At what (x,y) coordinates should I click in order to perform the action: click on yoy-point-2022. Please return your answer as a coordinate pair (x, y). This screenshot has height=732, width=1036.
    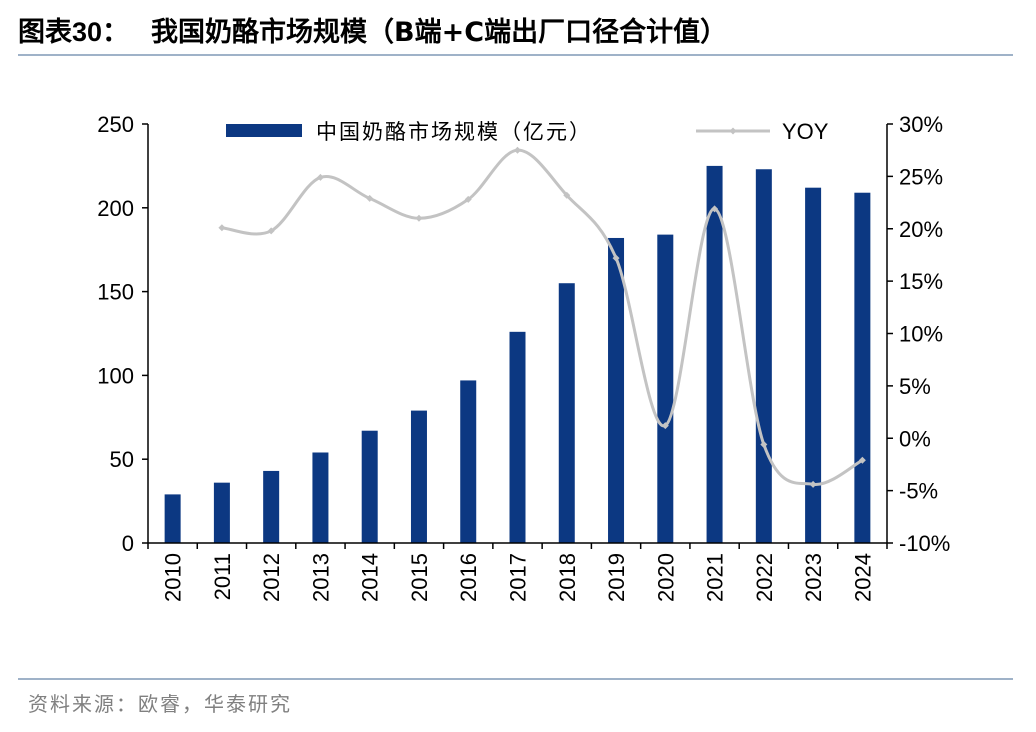
    Looking at the image, I should click on (764, 445).